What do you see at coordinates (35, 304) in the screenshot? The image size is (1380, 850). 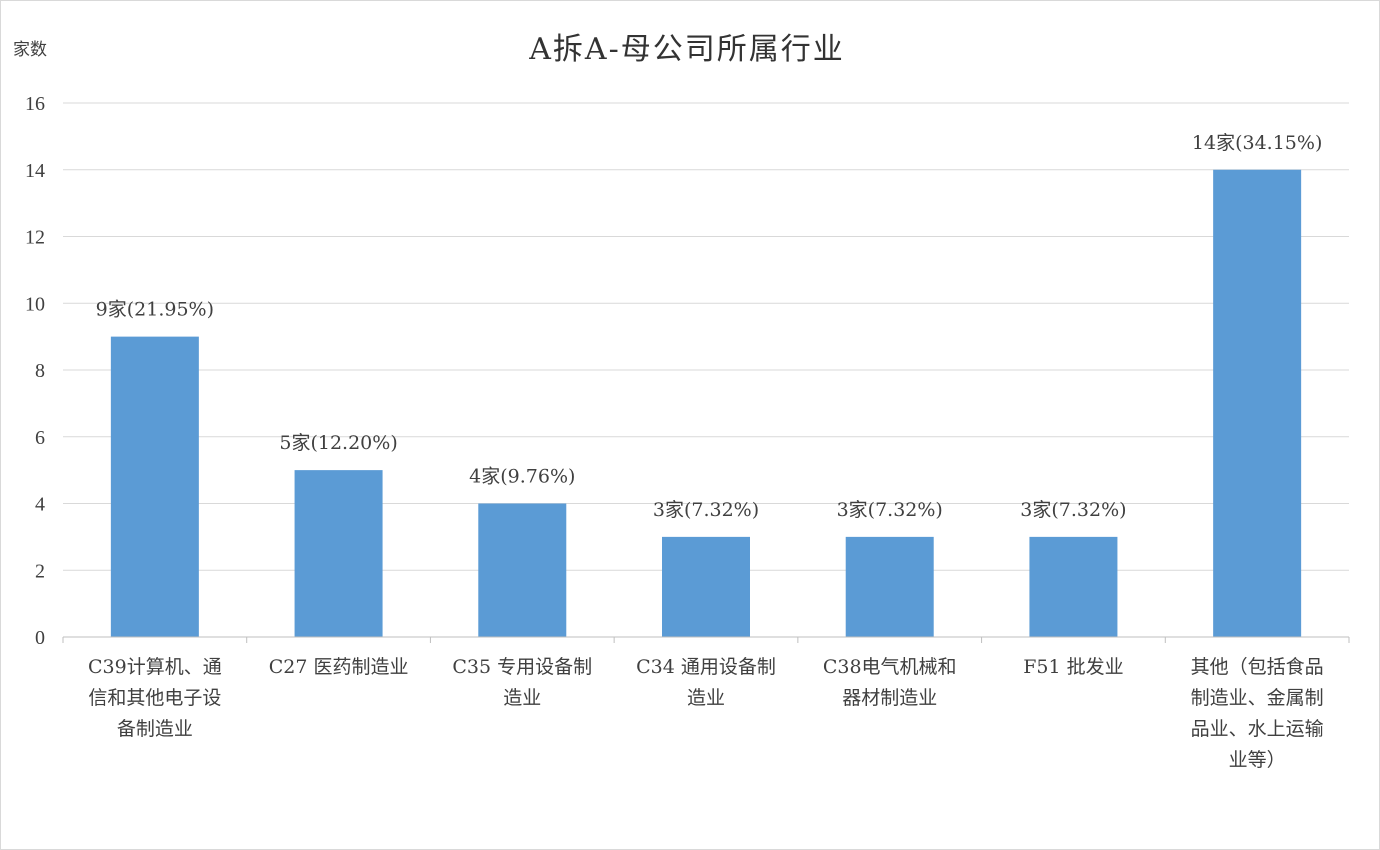 I see `y-tick-label: 10` at bounding box center [35, 304].